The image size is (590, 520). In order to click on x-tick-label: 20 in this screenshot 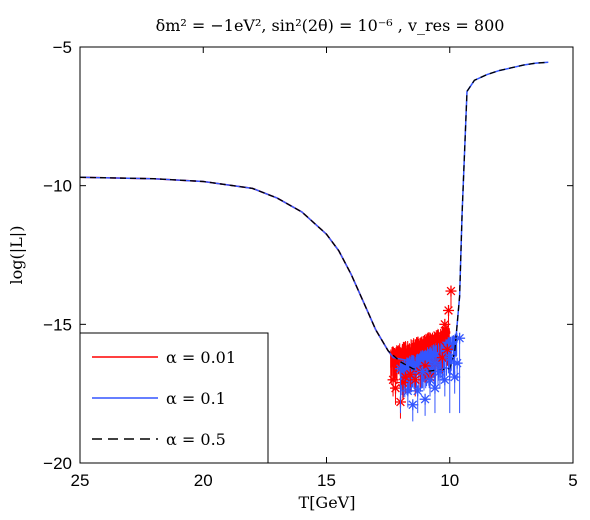, I will do `click(203, 480)`.